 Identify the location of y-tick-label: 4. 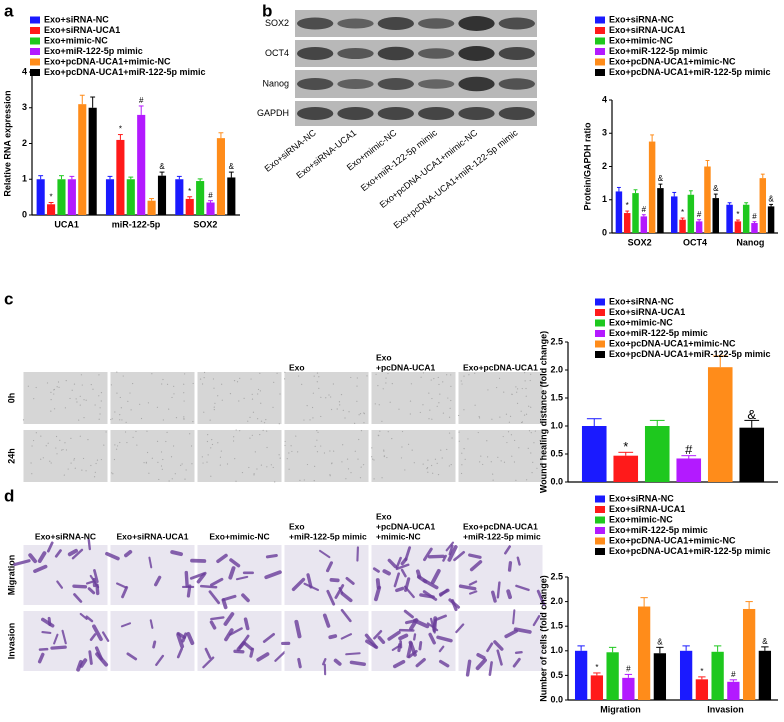
(604, 99).